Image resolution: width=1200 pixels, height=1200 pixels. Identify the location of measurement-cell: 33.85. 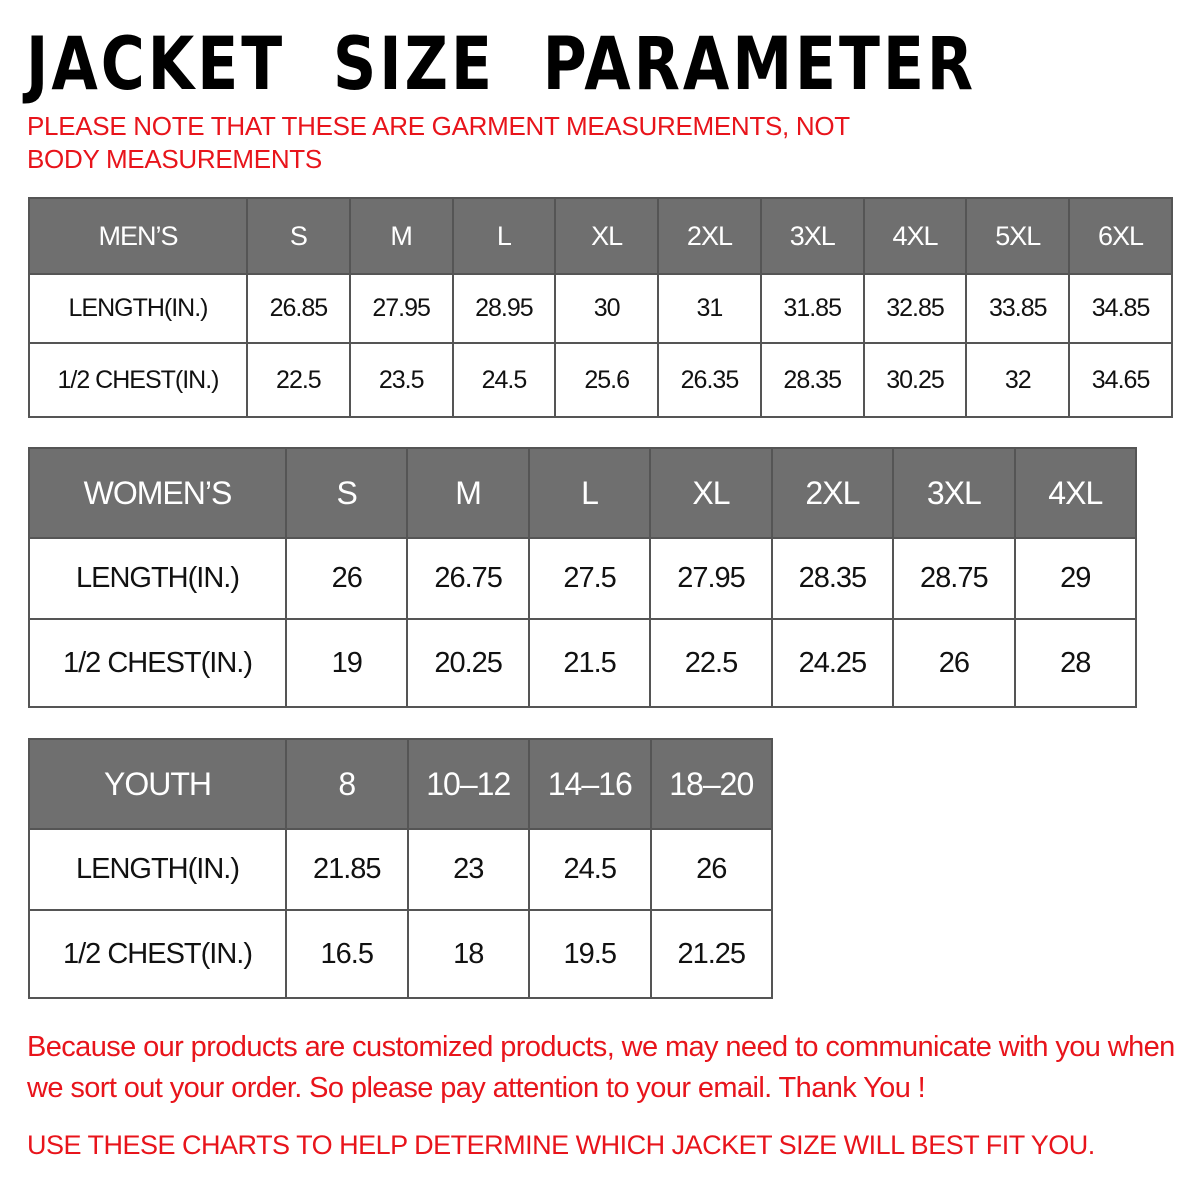
(1018, 308).